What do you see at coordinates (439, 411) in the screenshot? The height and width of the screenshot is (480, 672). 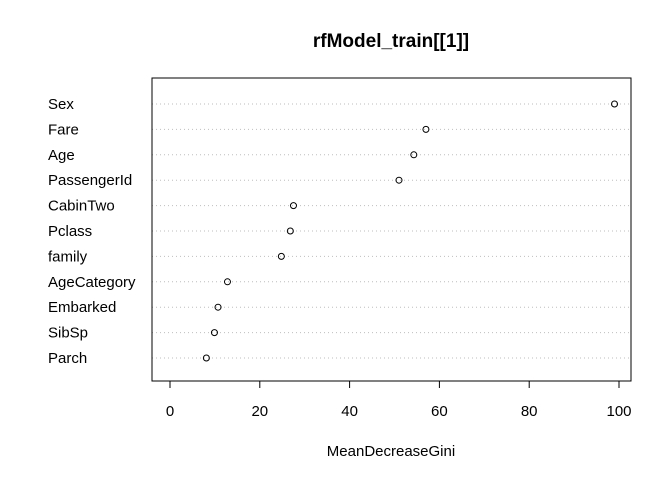 I see `x-tick-label: 60` at bounding box center [439, 411].